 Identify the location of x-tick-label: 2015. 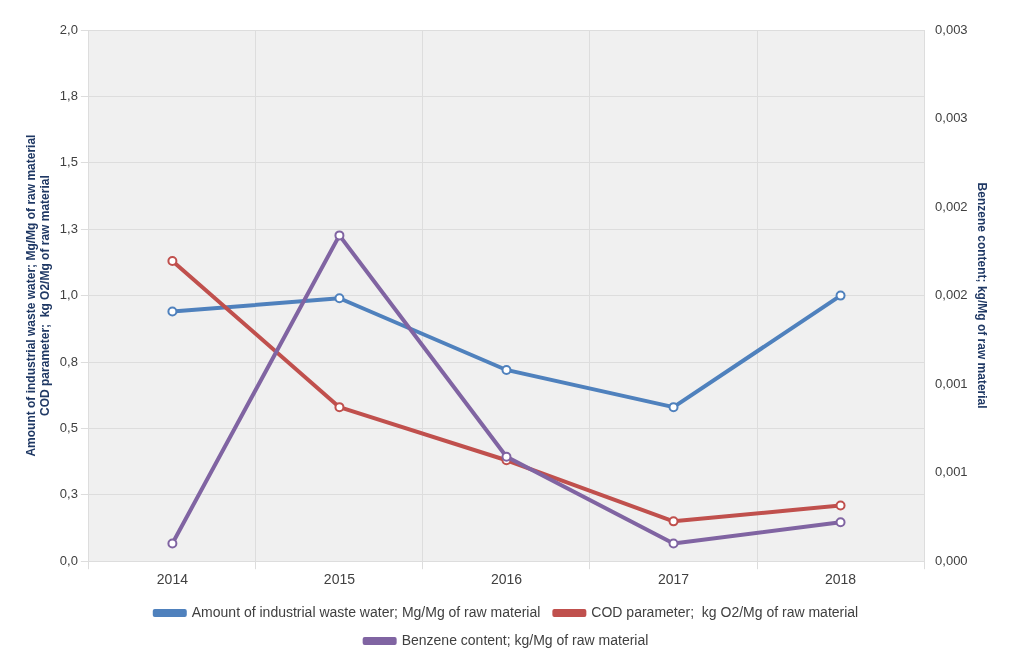
(339, 579).